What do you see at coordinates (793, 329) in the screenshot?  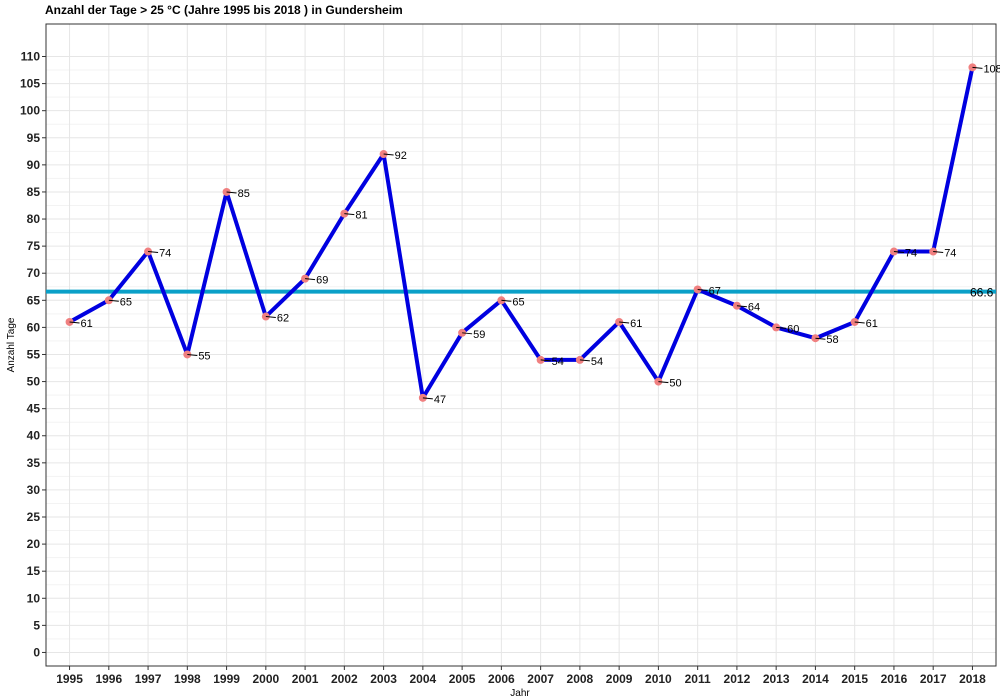 I see `data-label: 60` at bounding box center [793, 329].